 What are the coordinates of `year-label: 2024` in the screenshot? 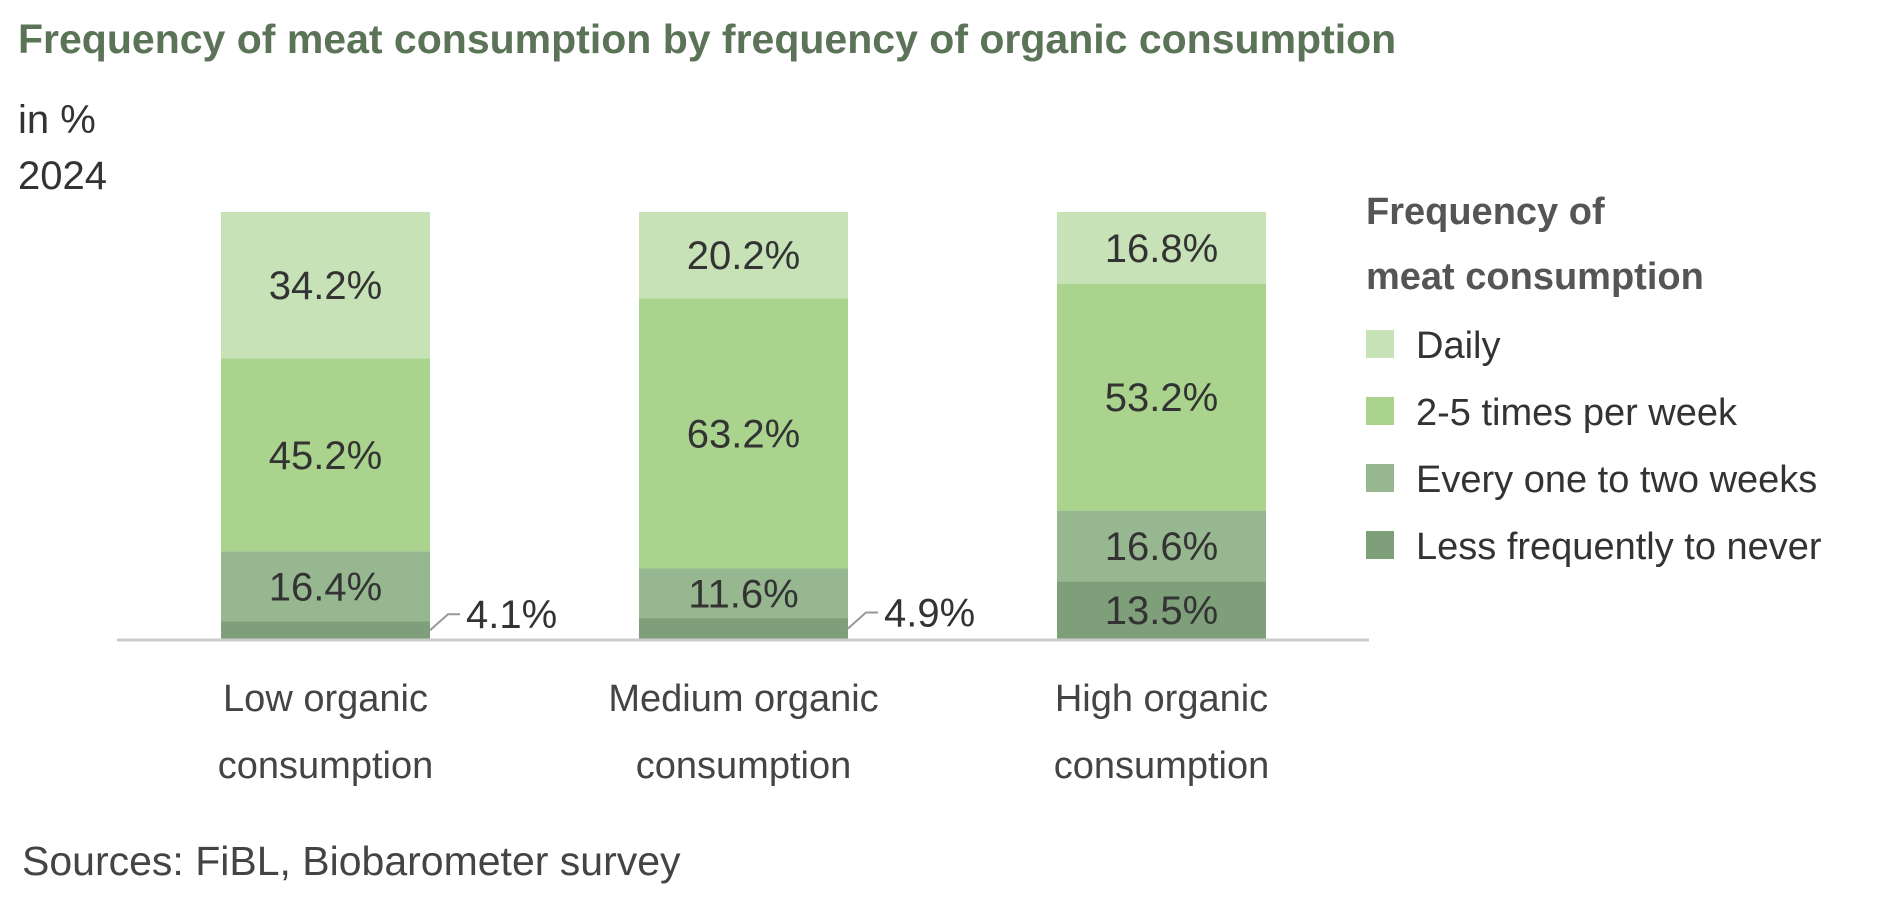 It's located at (62, 176).